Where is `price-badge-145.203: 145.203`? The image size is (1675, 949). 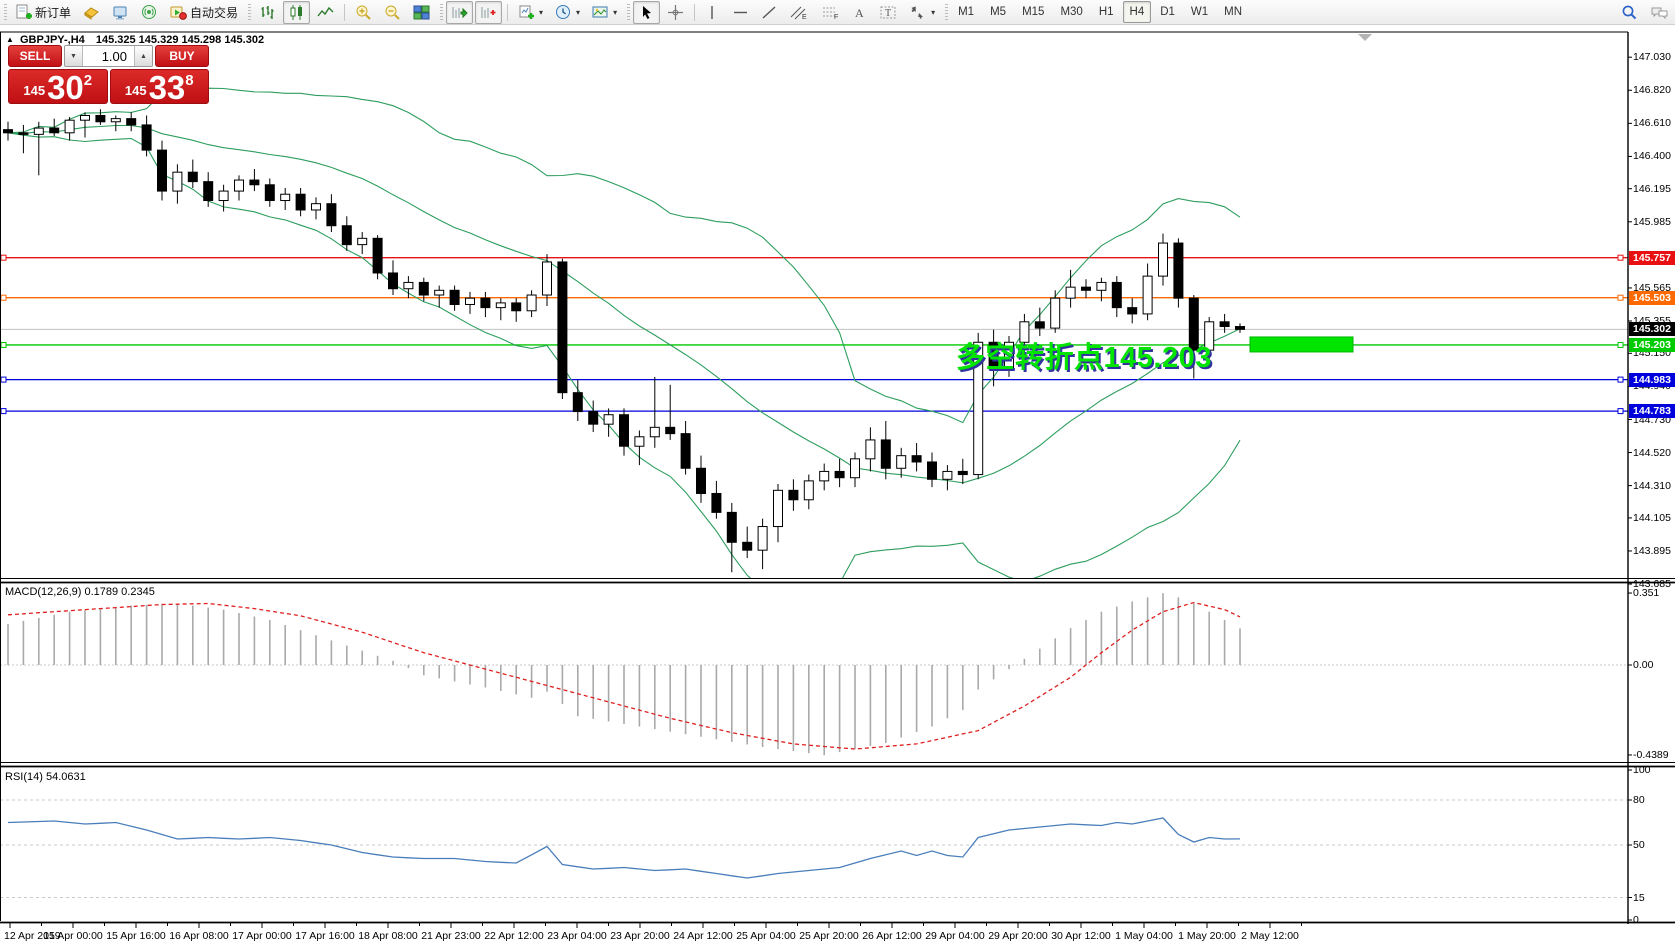
price-badge-145.203: 145.203 is located at coordinates (1652, 345).